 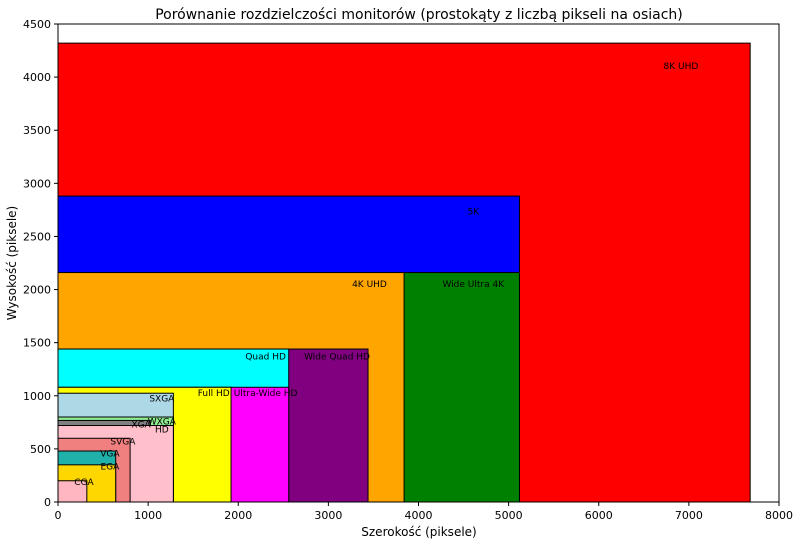 What do you see at coordinates (265, 358) in the screenshot?
I see `rect-label-quad-hd: Quad HD` at bounding box center [265, 358].